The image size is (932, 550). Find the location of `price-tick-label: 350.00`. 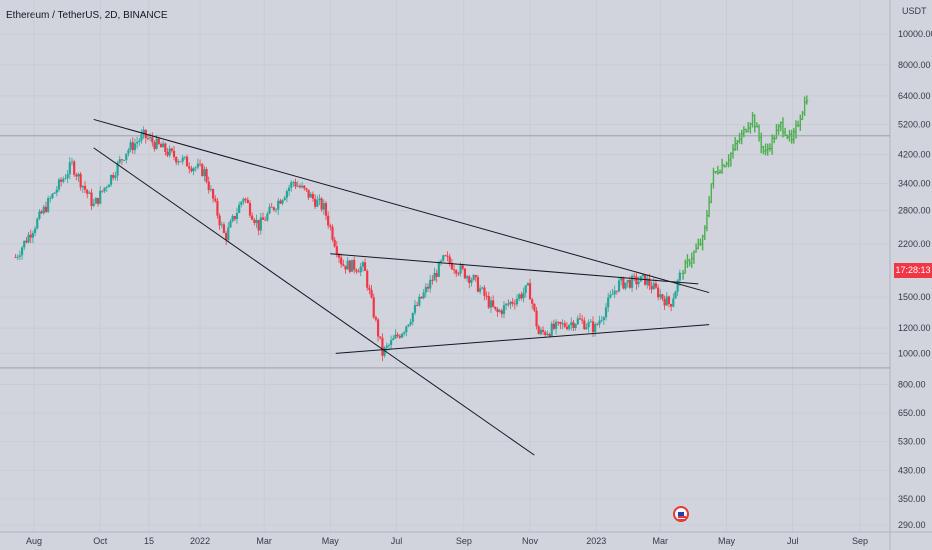

price-tick-label: 350.00 is located at coordinates (912, 499).